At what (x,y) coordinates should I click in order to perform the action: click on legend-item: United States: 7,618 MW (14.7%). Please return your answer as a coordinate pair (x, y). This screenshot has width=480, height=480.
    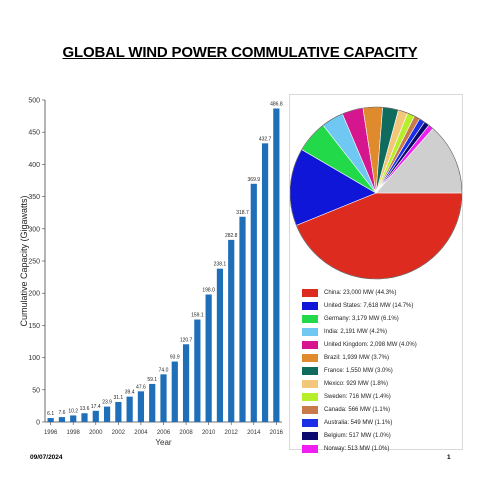
    Looking at the image, I should click on (382, 305).